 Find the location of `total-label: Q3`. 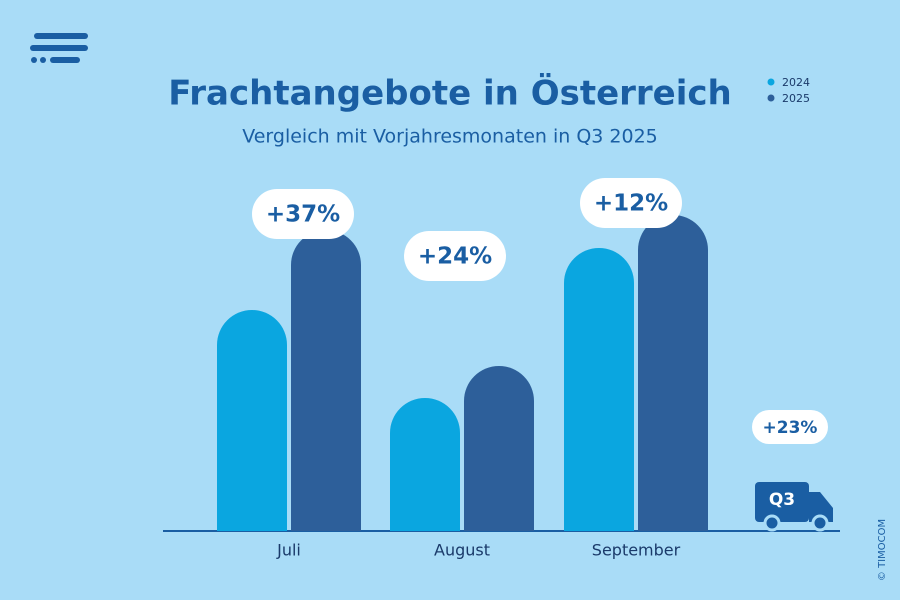

total-label: Q3 is located at coordinates (782, 500).